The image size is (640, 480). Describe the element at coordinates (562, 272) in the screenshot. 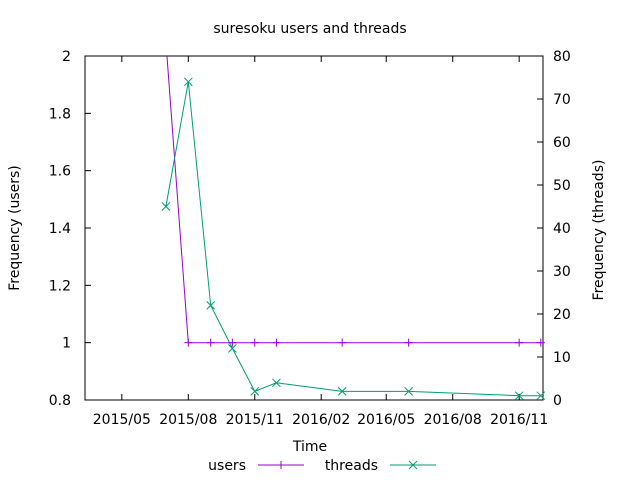

I see `y-right-tick-label: 30` at that location.